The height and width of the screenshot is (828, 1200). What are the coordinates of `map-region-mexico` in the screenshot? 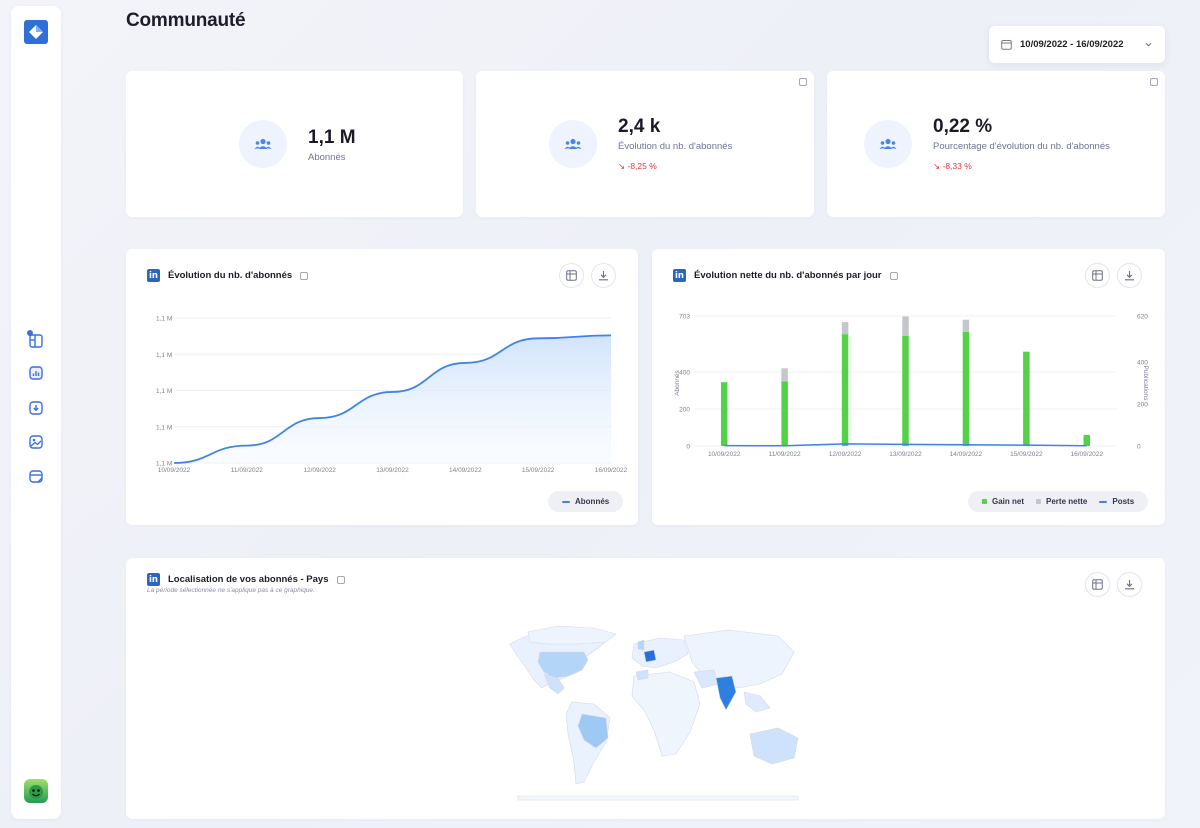 It's located at (554, 684).